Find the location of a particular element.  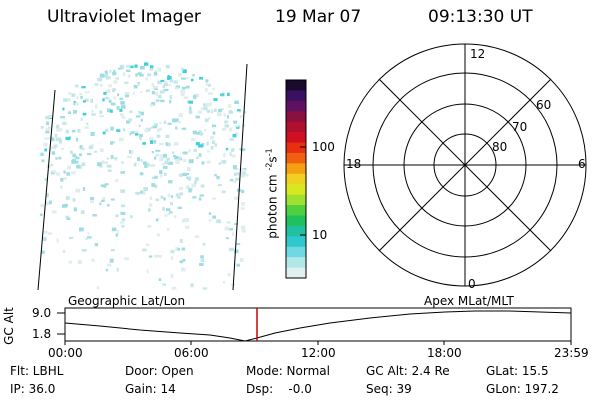

status-door: Door: Open is located at coordinates (159, 371).